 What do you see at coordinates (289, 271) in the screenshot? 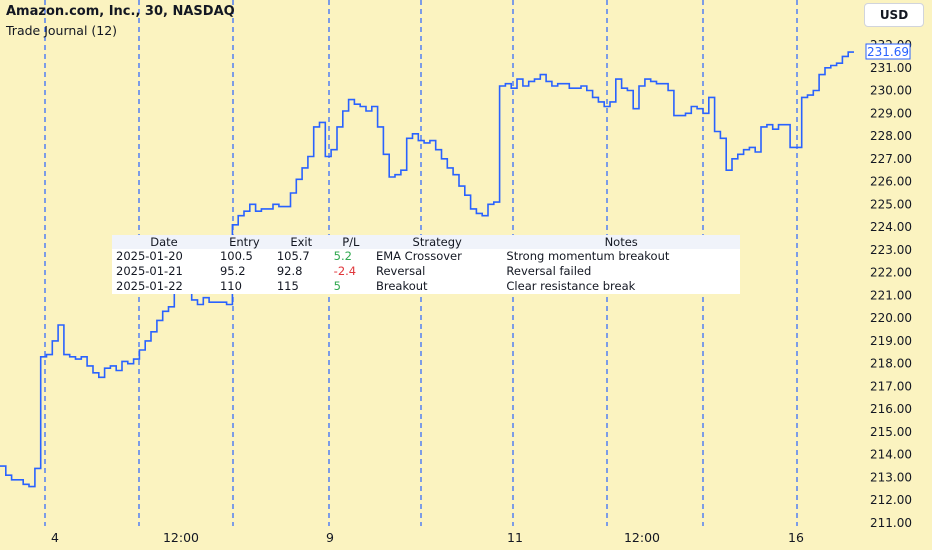
I see `cell-exit: 92.8` at bounding box center [289, 271].